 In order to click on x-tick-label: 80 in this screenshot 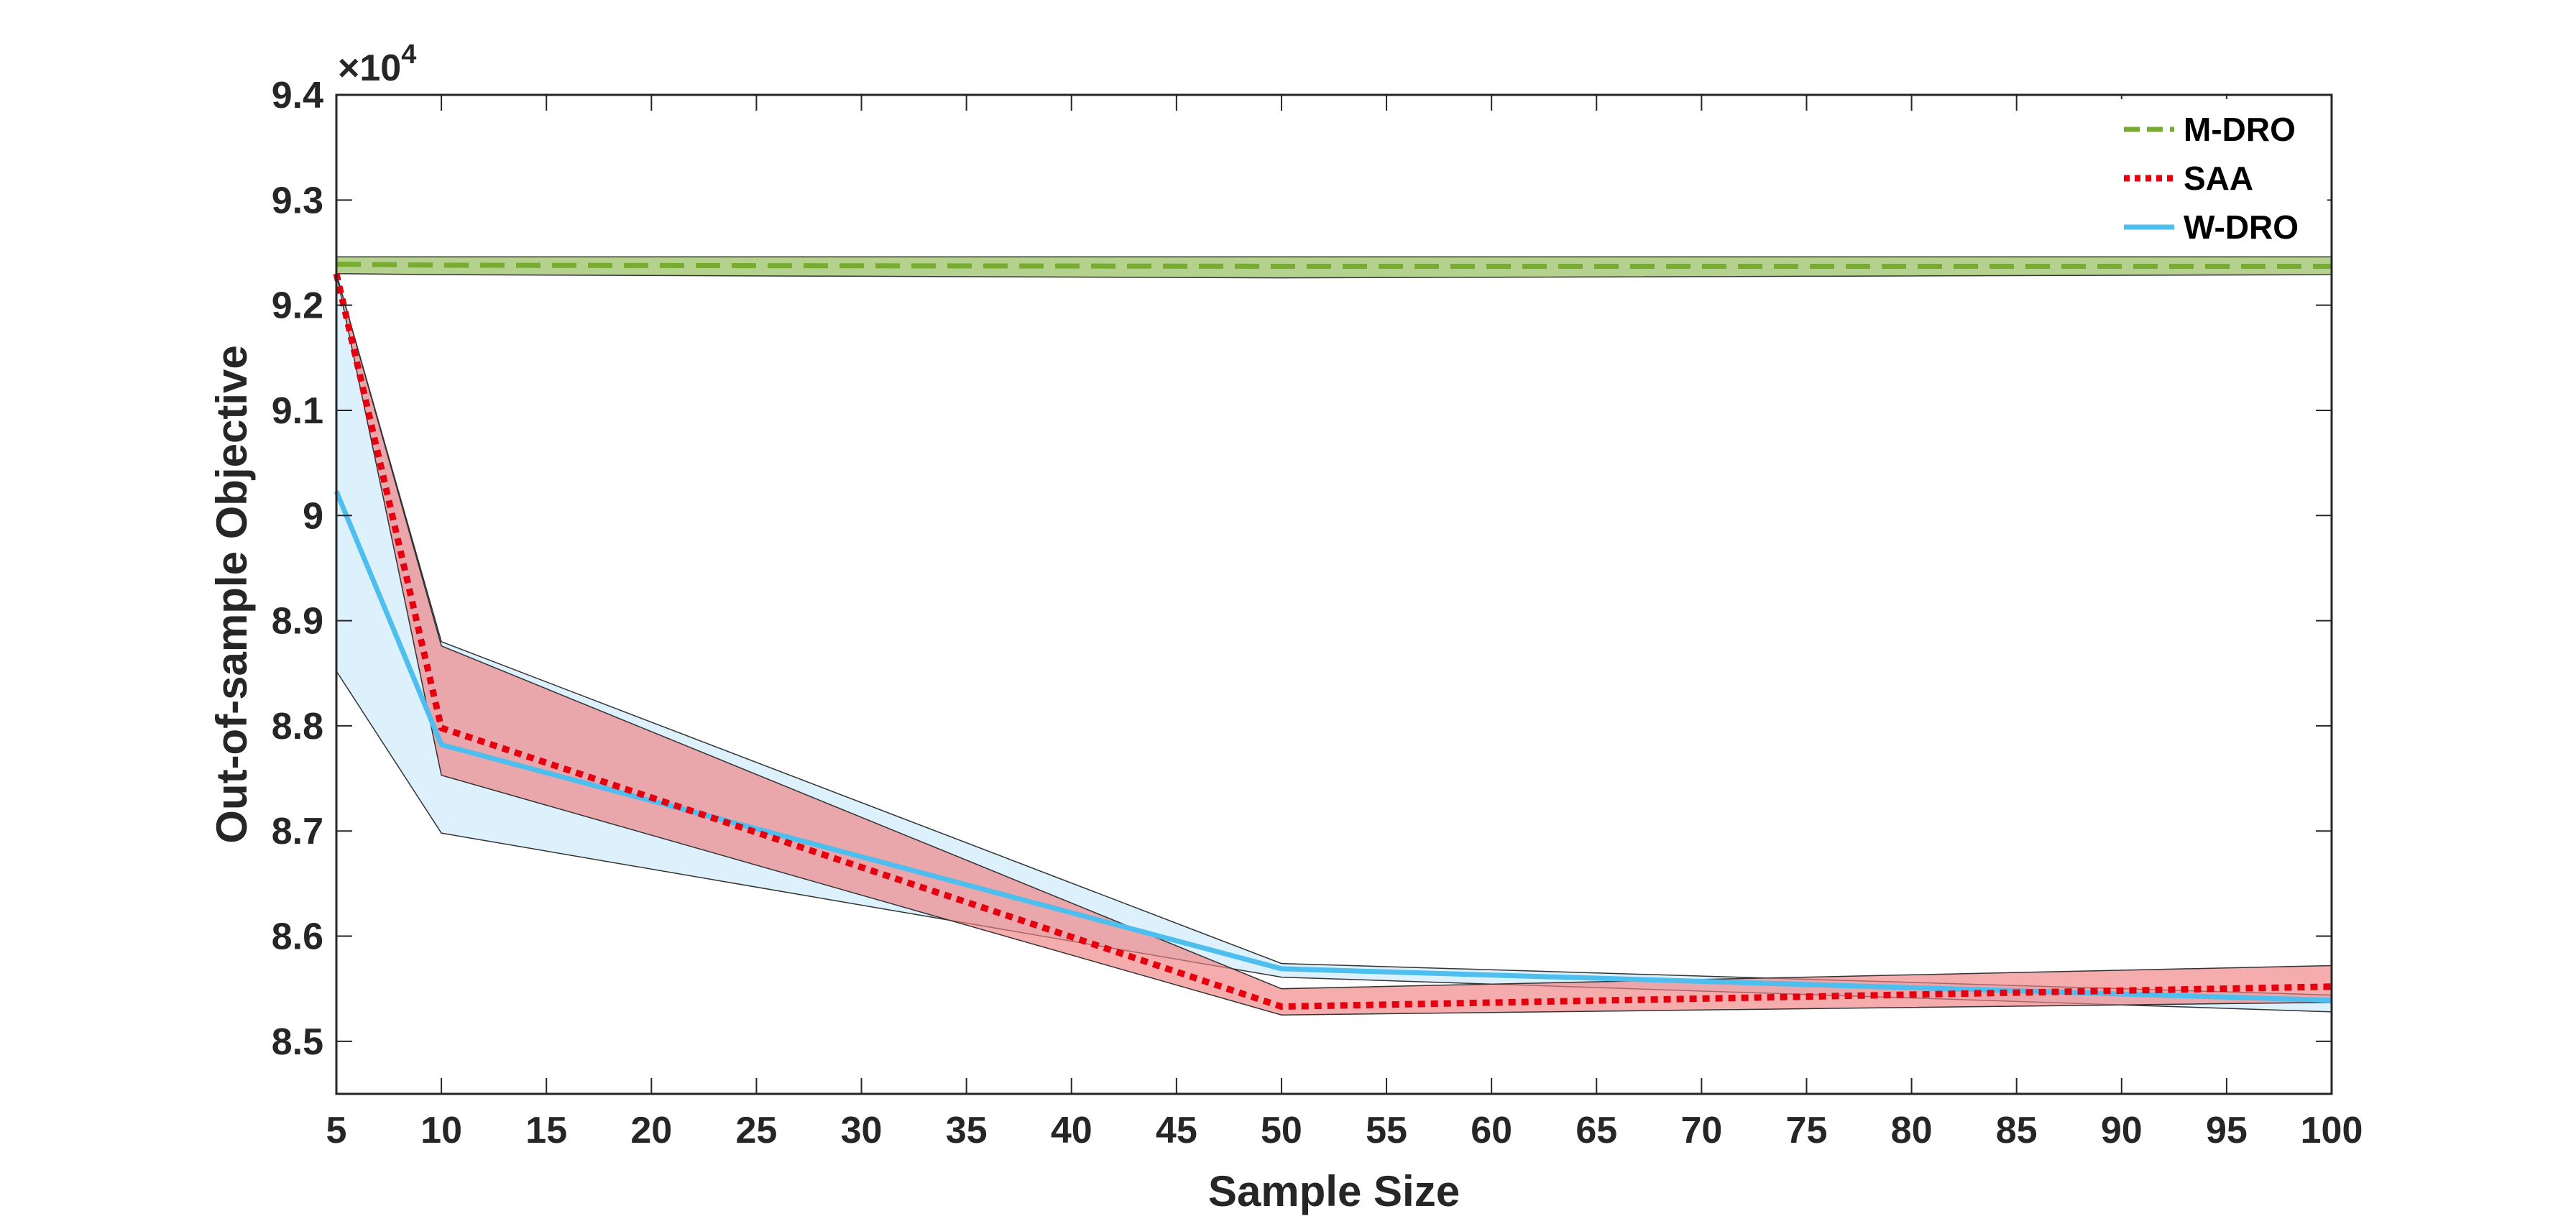, I will do `click(1912, 1130)`.